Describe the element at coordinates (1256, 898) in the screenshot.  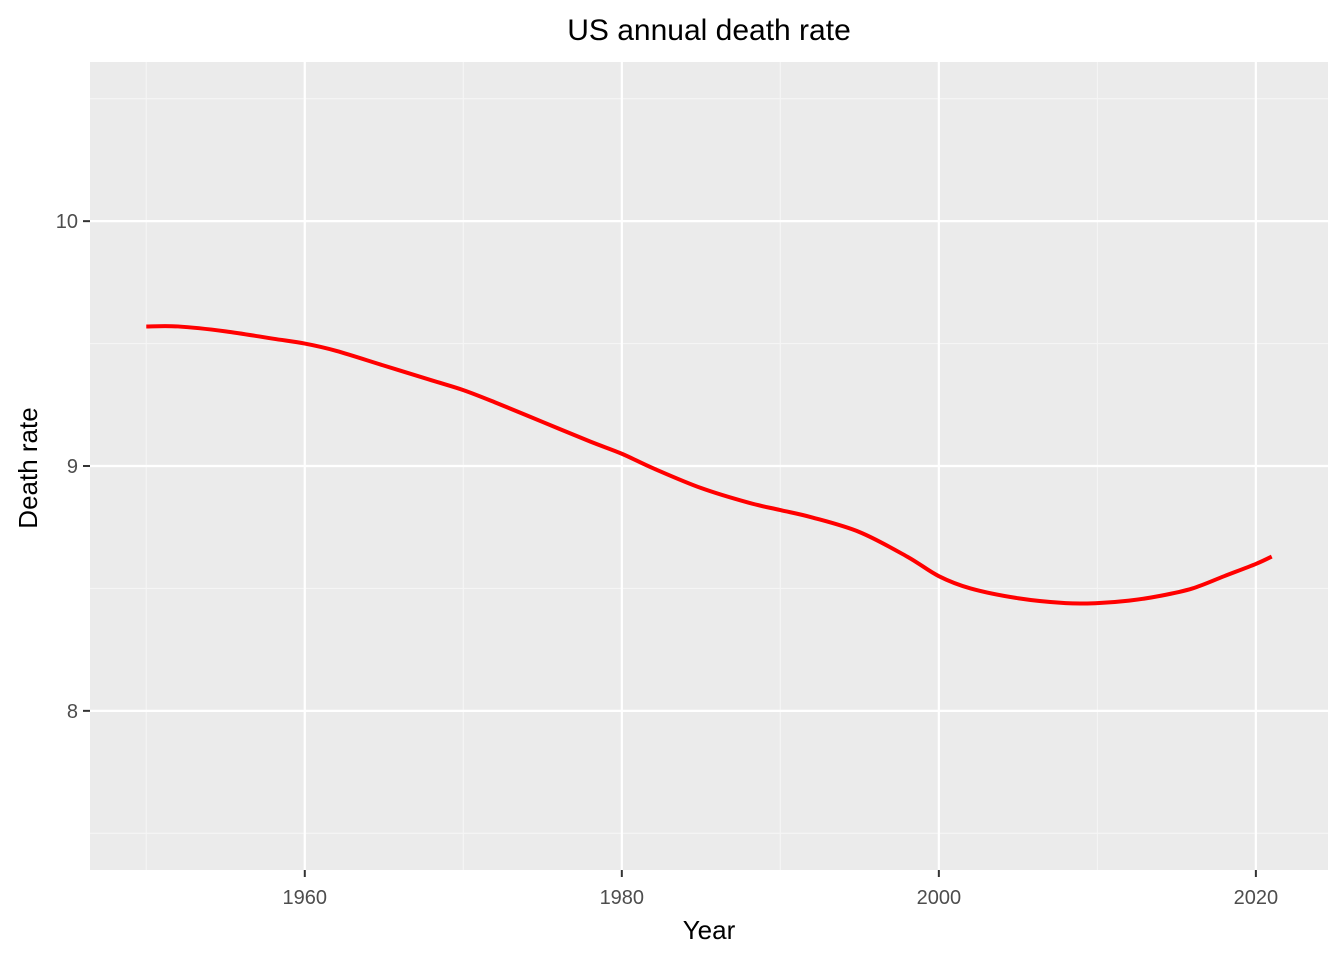
I see `x-tick-label: 2020` at that location.